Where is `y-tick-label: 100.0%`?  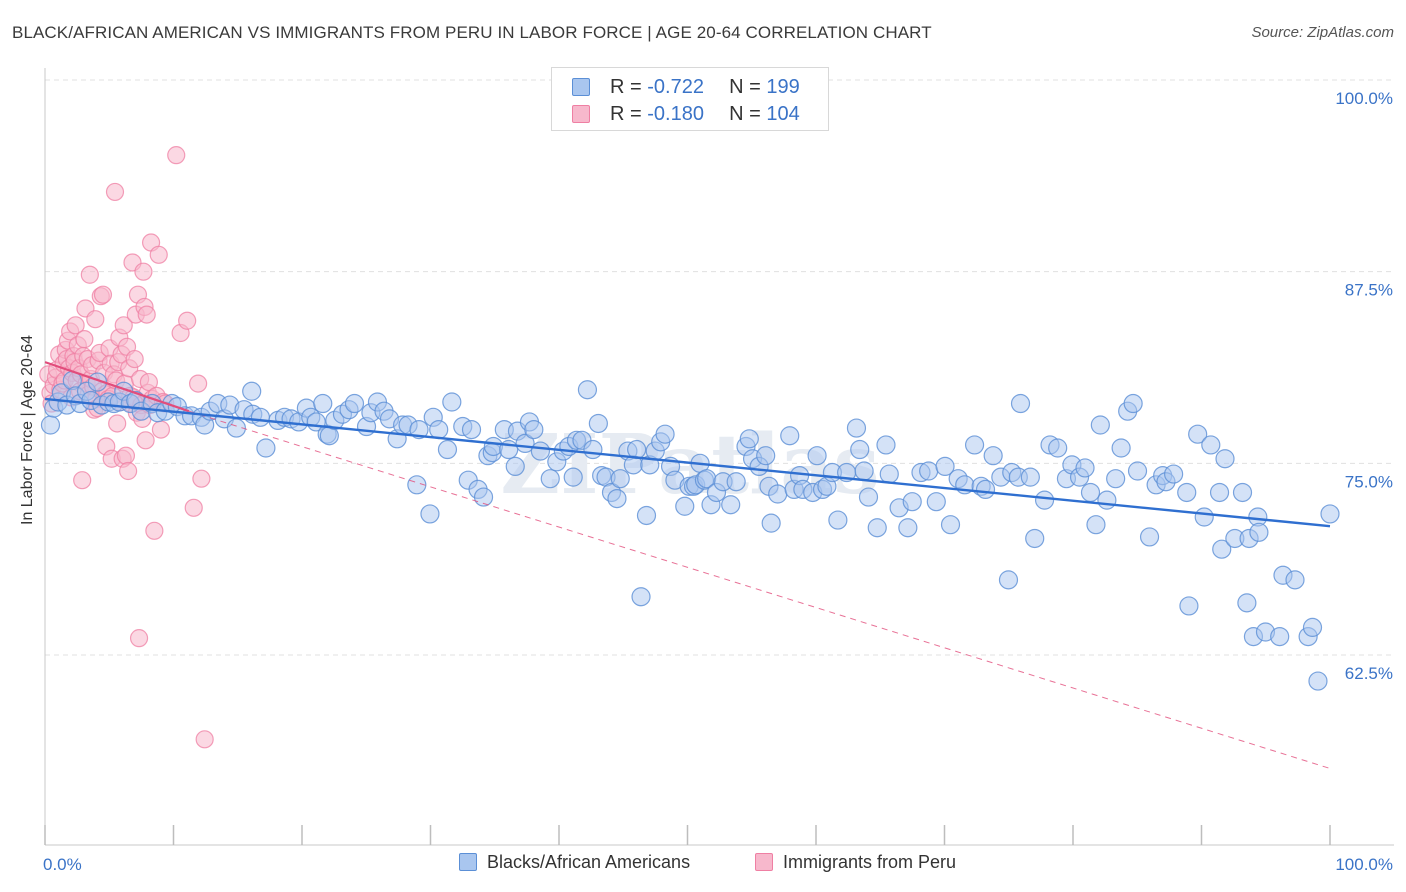
y-tick-label: 100.0% is located at coordinates (1364, 98).